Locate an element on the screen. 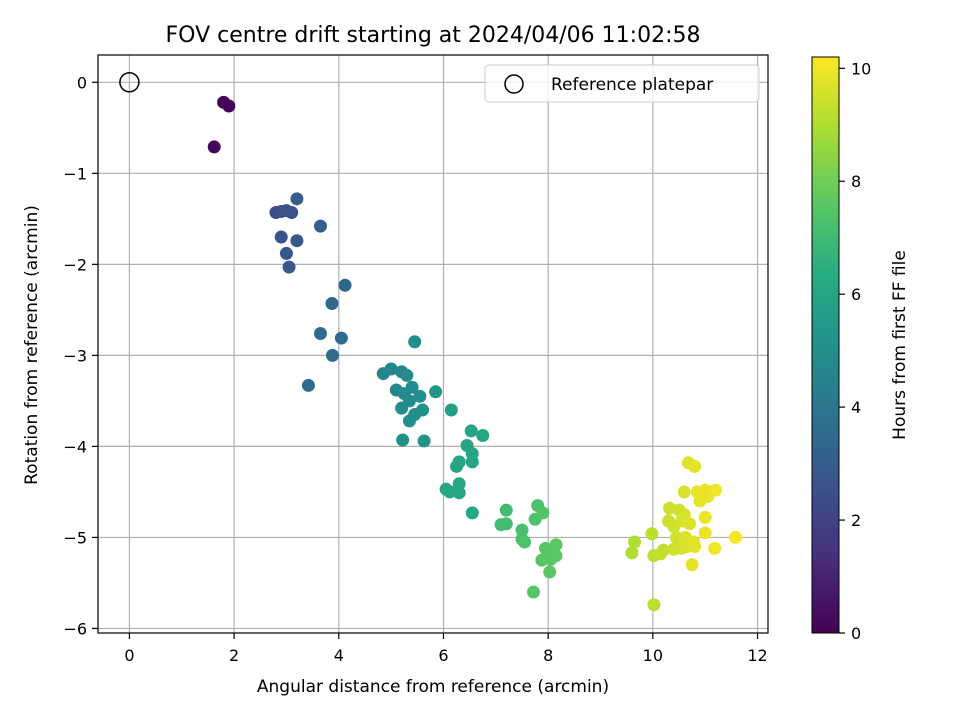 The image size is (960, 720). colorbar-label: Hours from first FF file is located at coordinates (900, 345).